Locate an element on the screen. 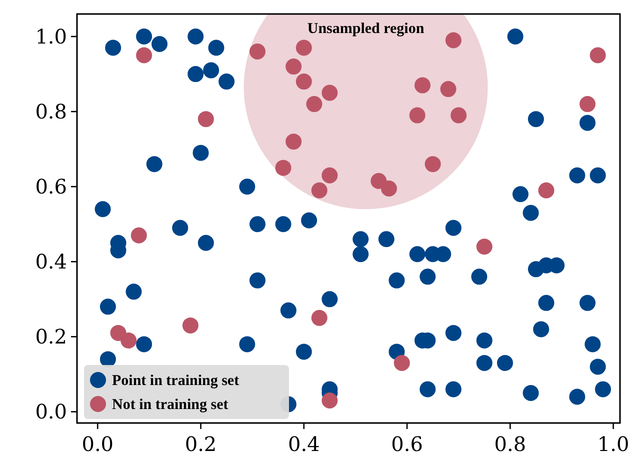  x-tick-label: 0.6 is located at coordinates (407, 444).